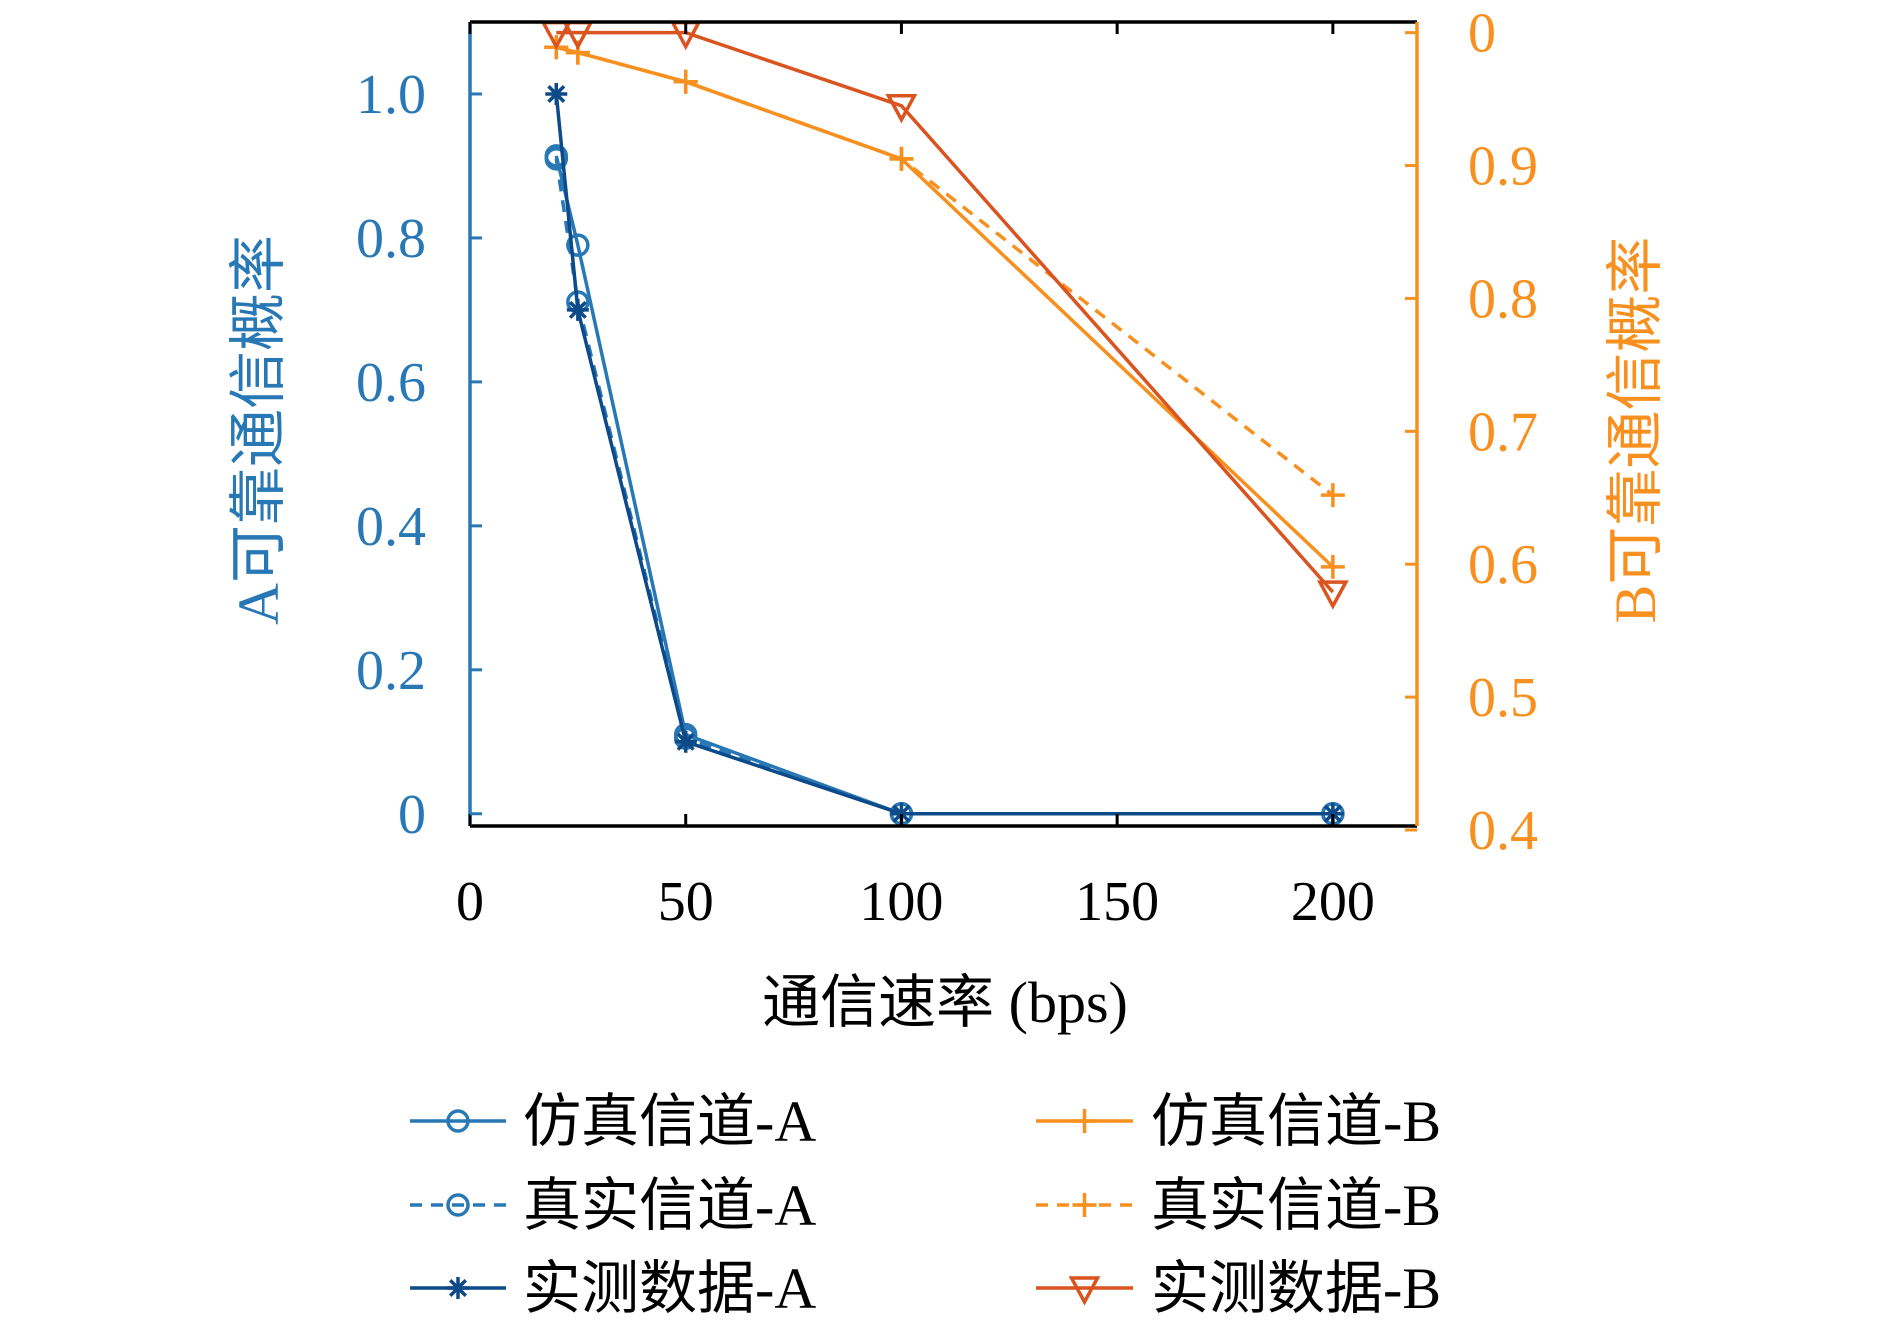 The width and height of the screenshot is (1890, 1325). What do you see at coordinates (669, 1121) in the screenshot?
I see `legend-label: 仿真信道-A` at bounding box center [669, 1121].